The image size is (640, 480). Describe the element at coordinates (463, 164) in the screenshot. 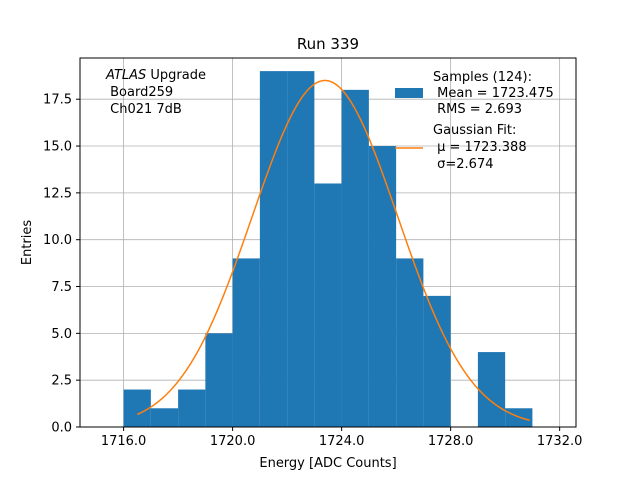

I see `legend-fit-line-3: σ=2.674` at that location.